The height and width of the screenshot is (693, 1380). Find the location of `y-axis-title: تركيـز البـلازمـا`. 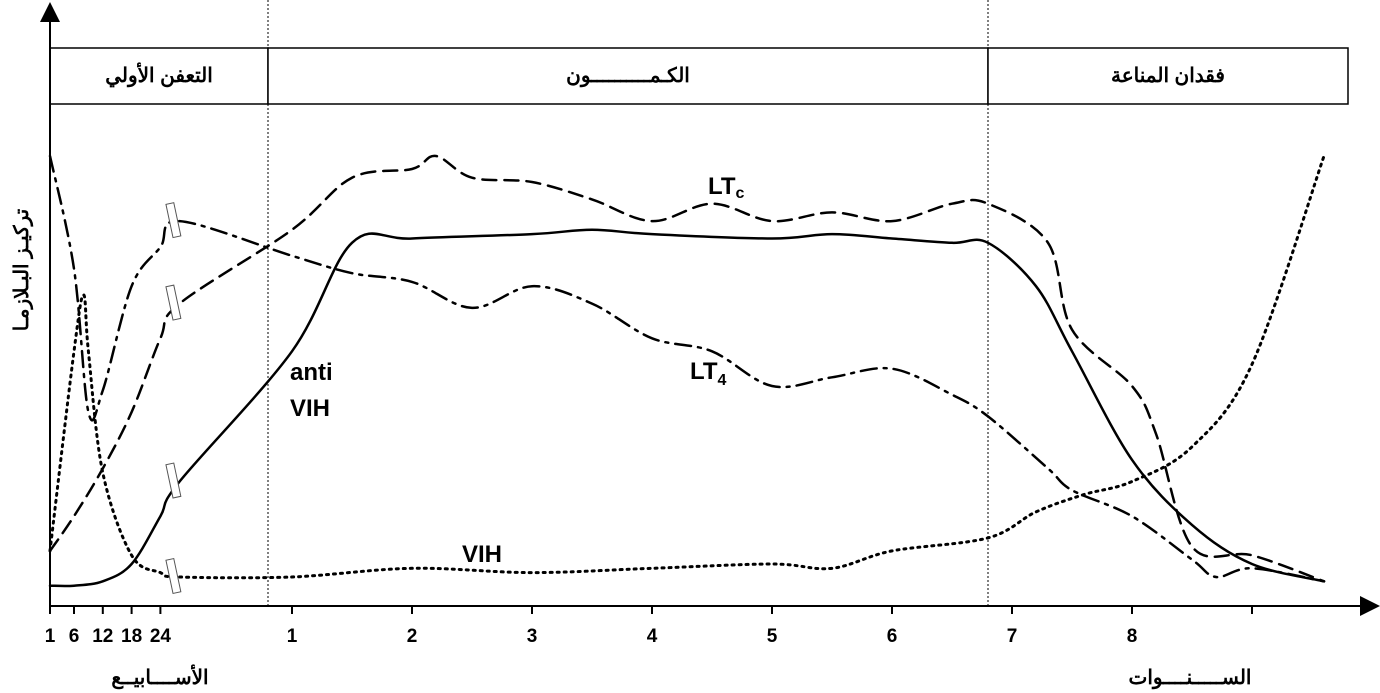

y-axis-title: تركيـز البـلازمـا is located at coordinates (22, 269).